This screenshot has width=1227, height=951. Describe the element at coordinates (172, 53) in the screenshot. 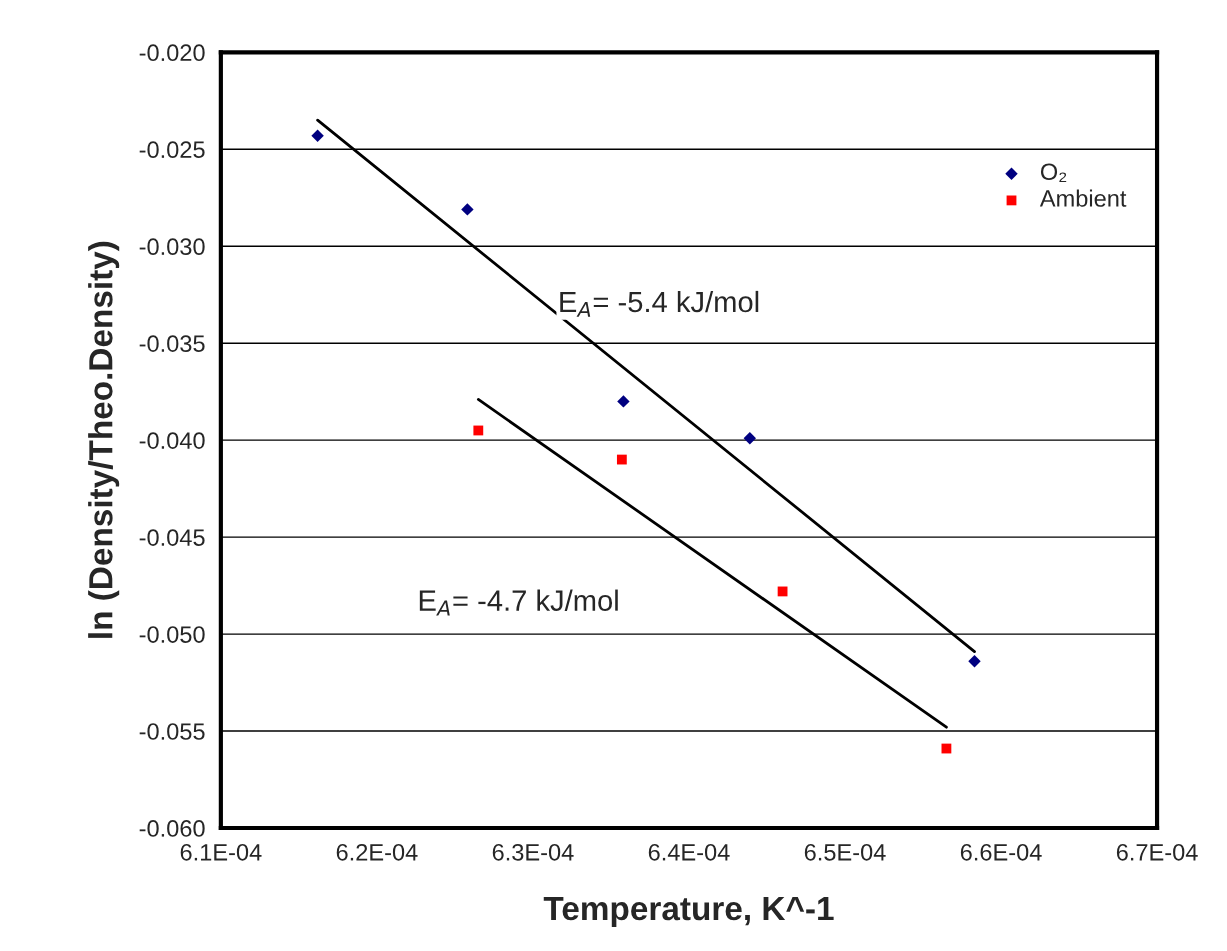

I see `y-tick-label: -0.020` at that location.